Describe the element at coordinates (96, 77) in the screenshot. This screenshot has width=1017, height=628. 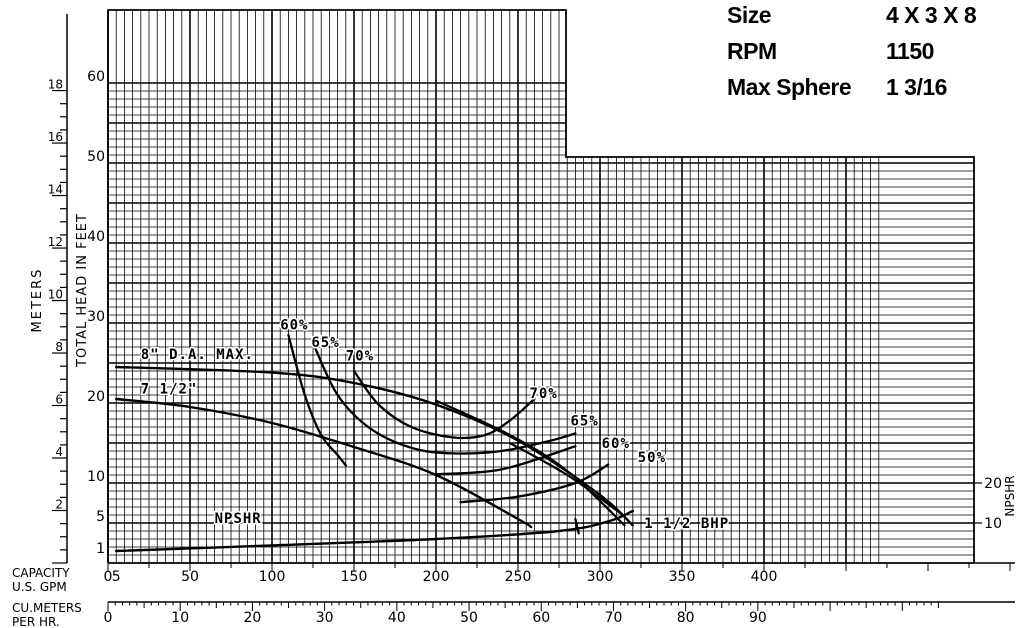
I see `feet-tick-label: 60` at that location.